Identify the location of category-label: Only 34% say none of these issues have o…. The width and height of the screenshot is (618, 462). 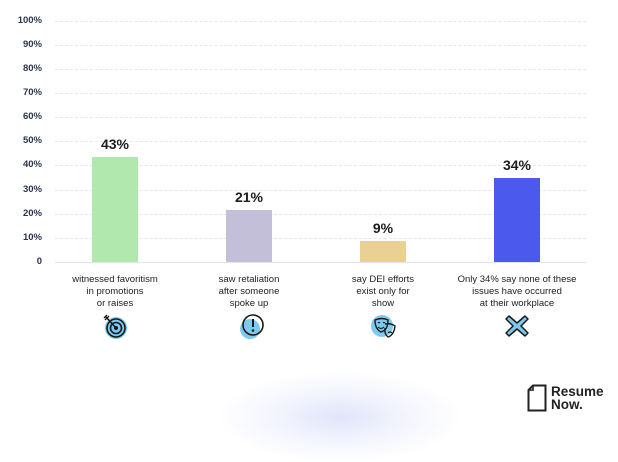
(517, 291).